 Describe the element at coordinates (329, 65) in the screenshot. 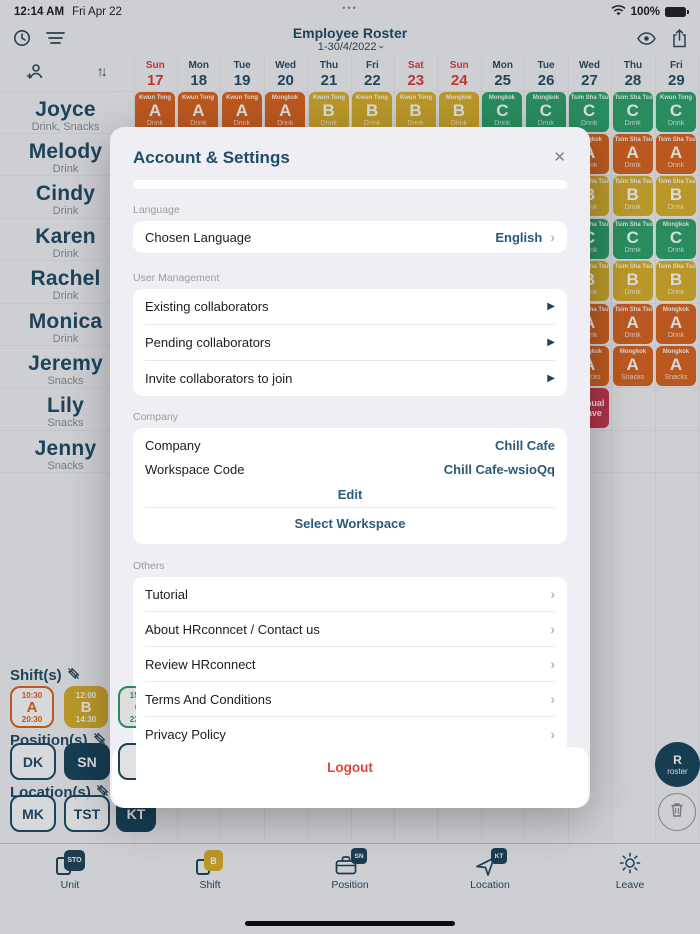

I see `day-of-week: Thu` at that location.